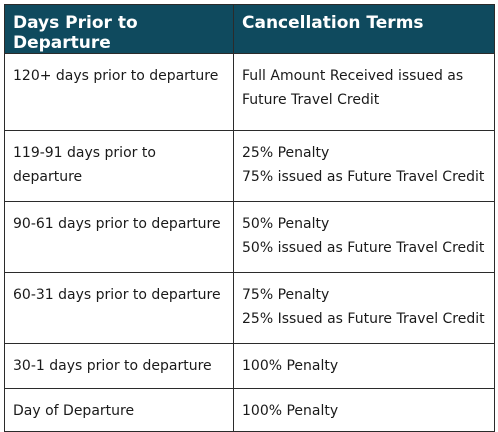 The width and height of the screenshot is (498, 432). Describe the element at coordinates (119, 166) in the screenshot. I see `days-cell: 119-91 days prior to departure` at that location.